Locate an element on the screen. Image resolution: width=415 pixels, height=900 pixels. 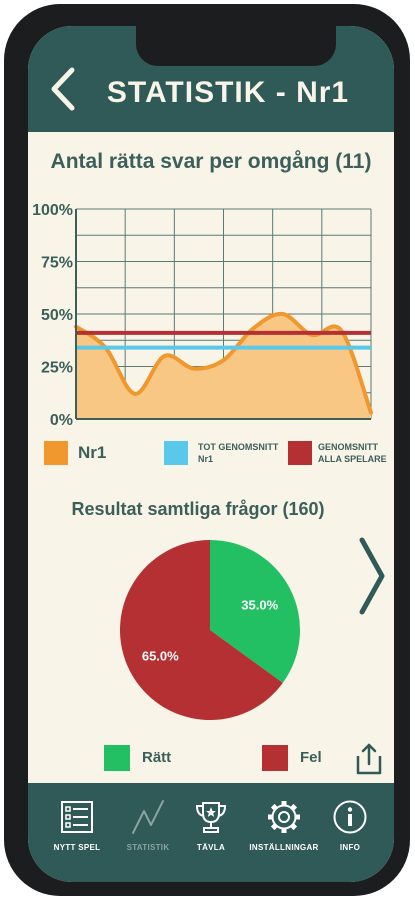
legend-item-ratt: Rätt is located at coordinates (137, 758).